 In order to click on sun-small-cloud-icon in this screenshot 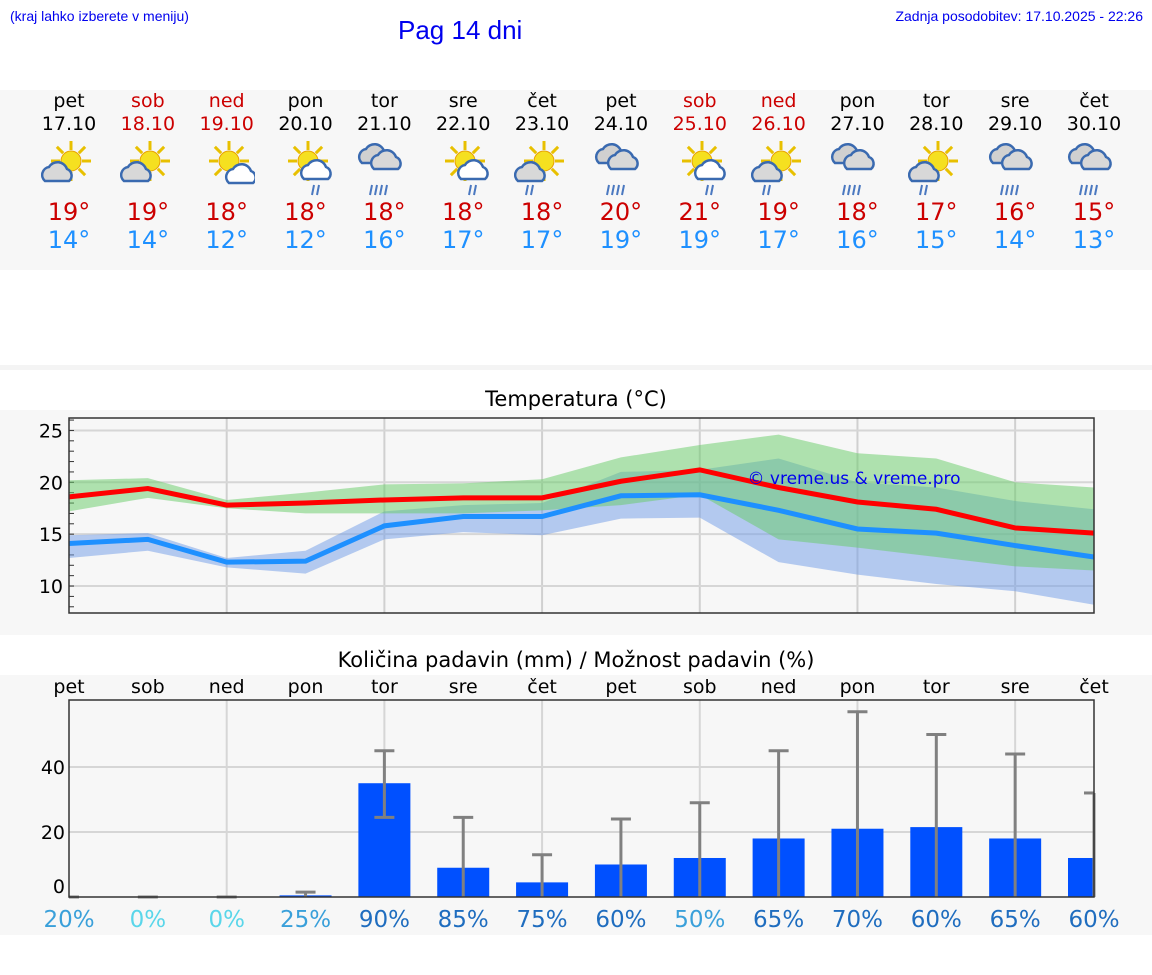, I will do `click(231, 163)`.